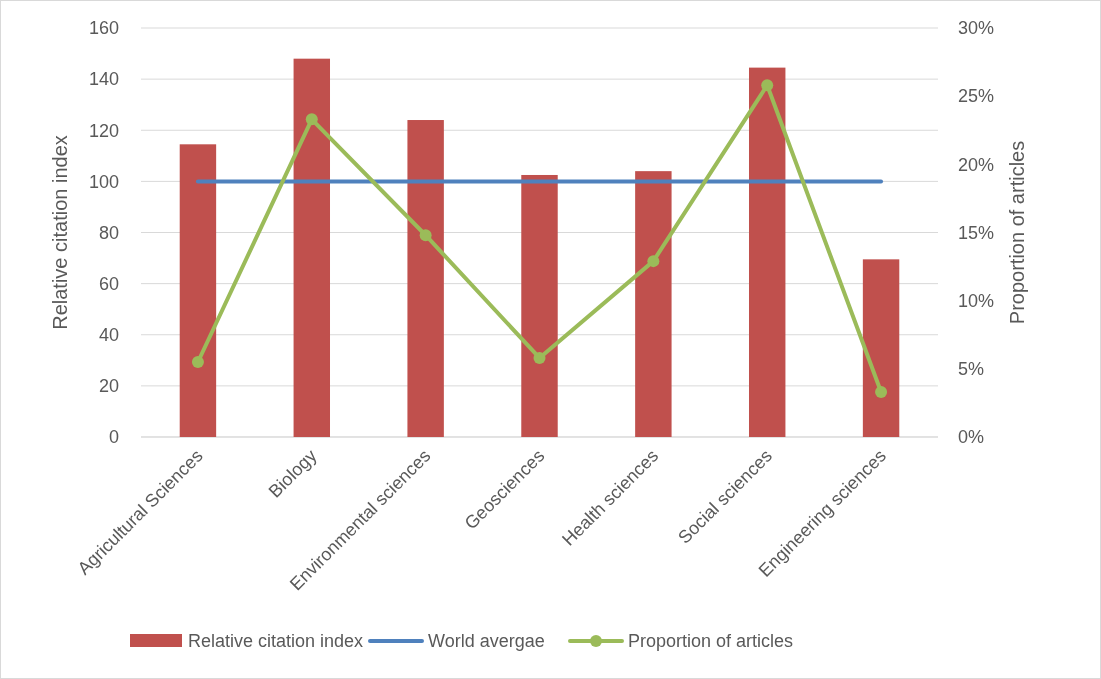  Describe the element at coordinates (1017, 232) in the screenshot. I see `y2-axis-title: Proportion of articles` at that location.